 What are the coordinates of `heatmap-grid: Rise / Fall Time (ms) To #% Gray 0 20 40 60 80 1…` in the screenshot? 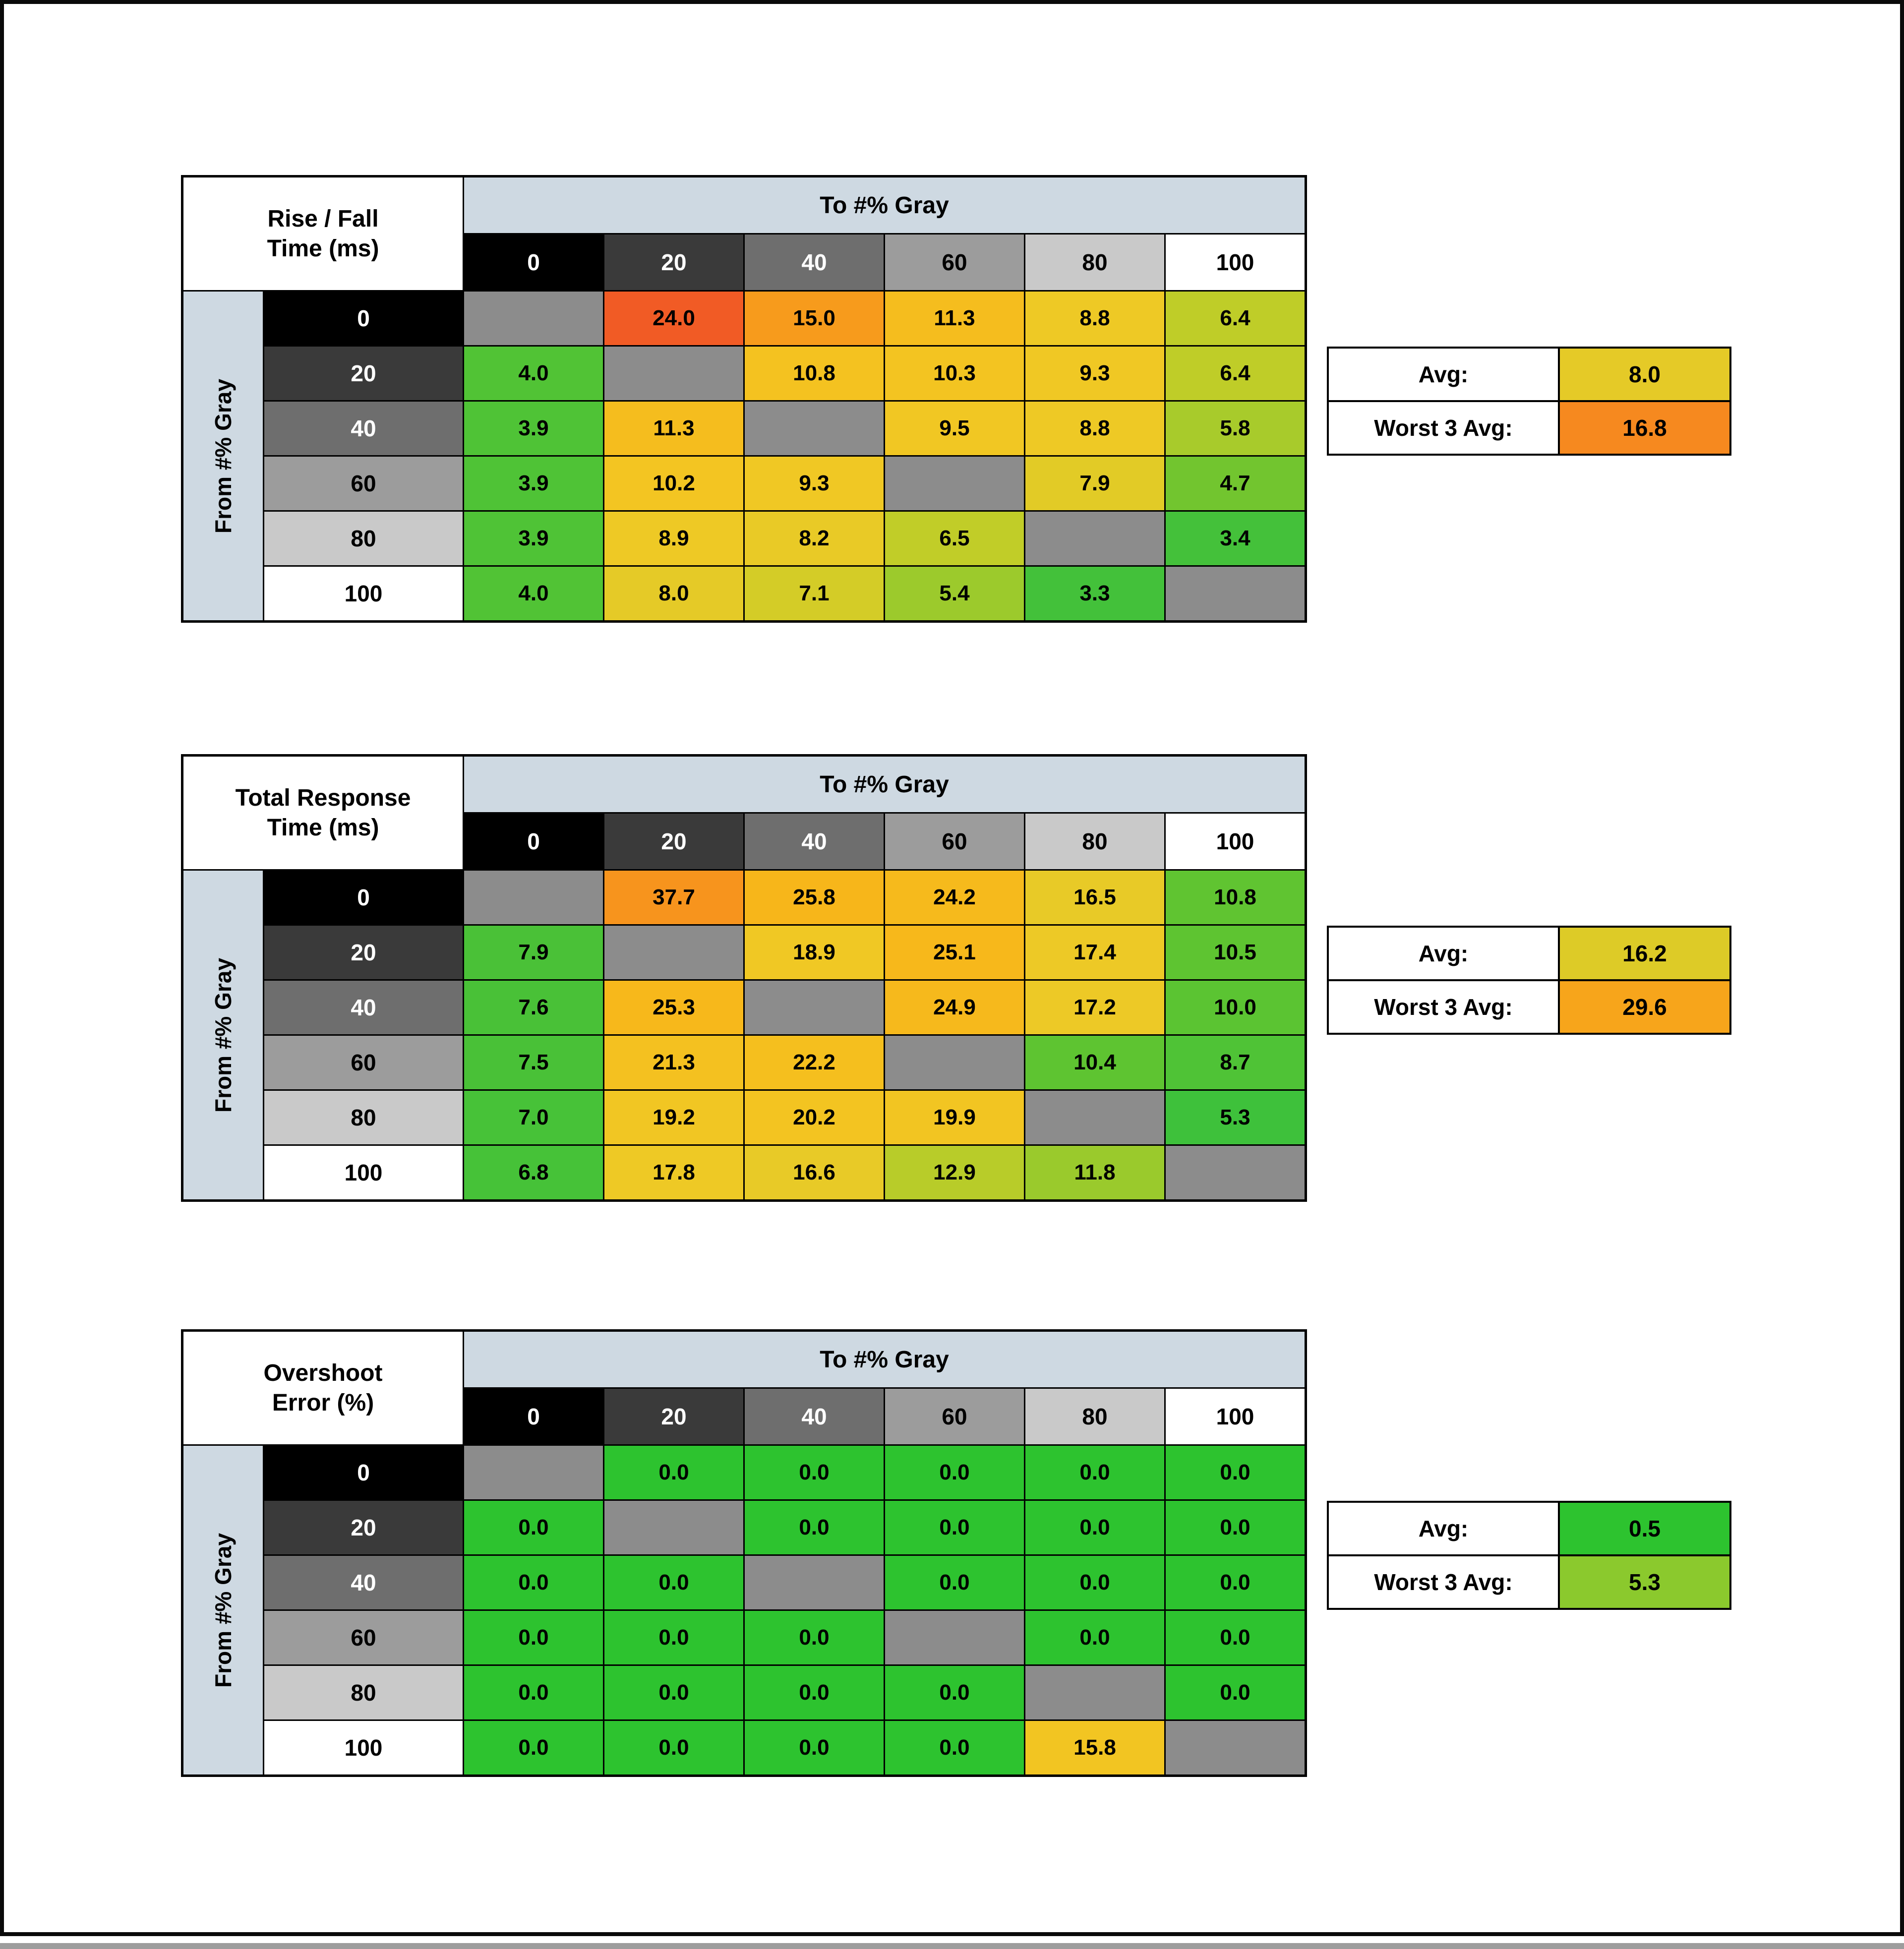 It's located at (744, 399).